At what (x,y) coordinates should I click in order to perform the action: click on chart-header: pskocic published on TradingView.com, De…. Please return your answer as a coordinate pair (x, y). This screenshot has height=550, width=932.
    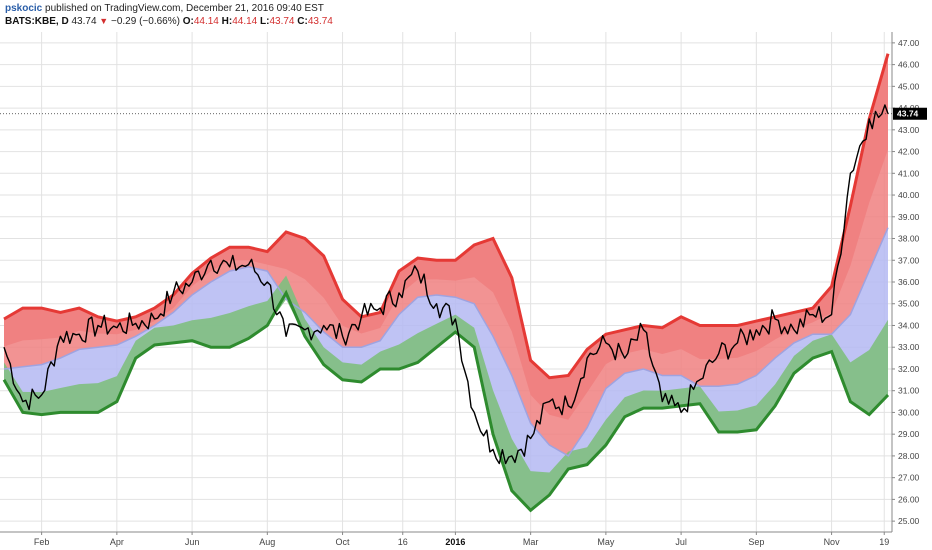
    Looking at the image, I should click on (355, 15).